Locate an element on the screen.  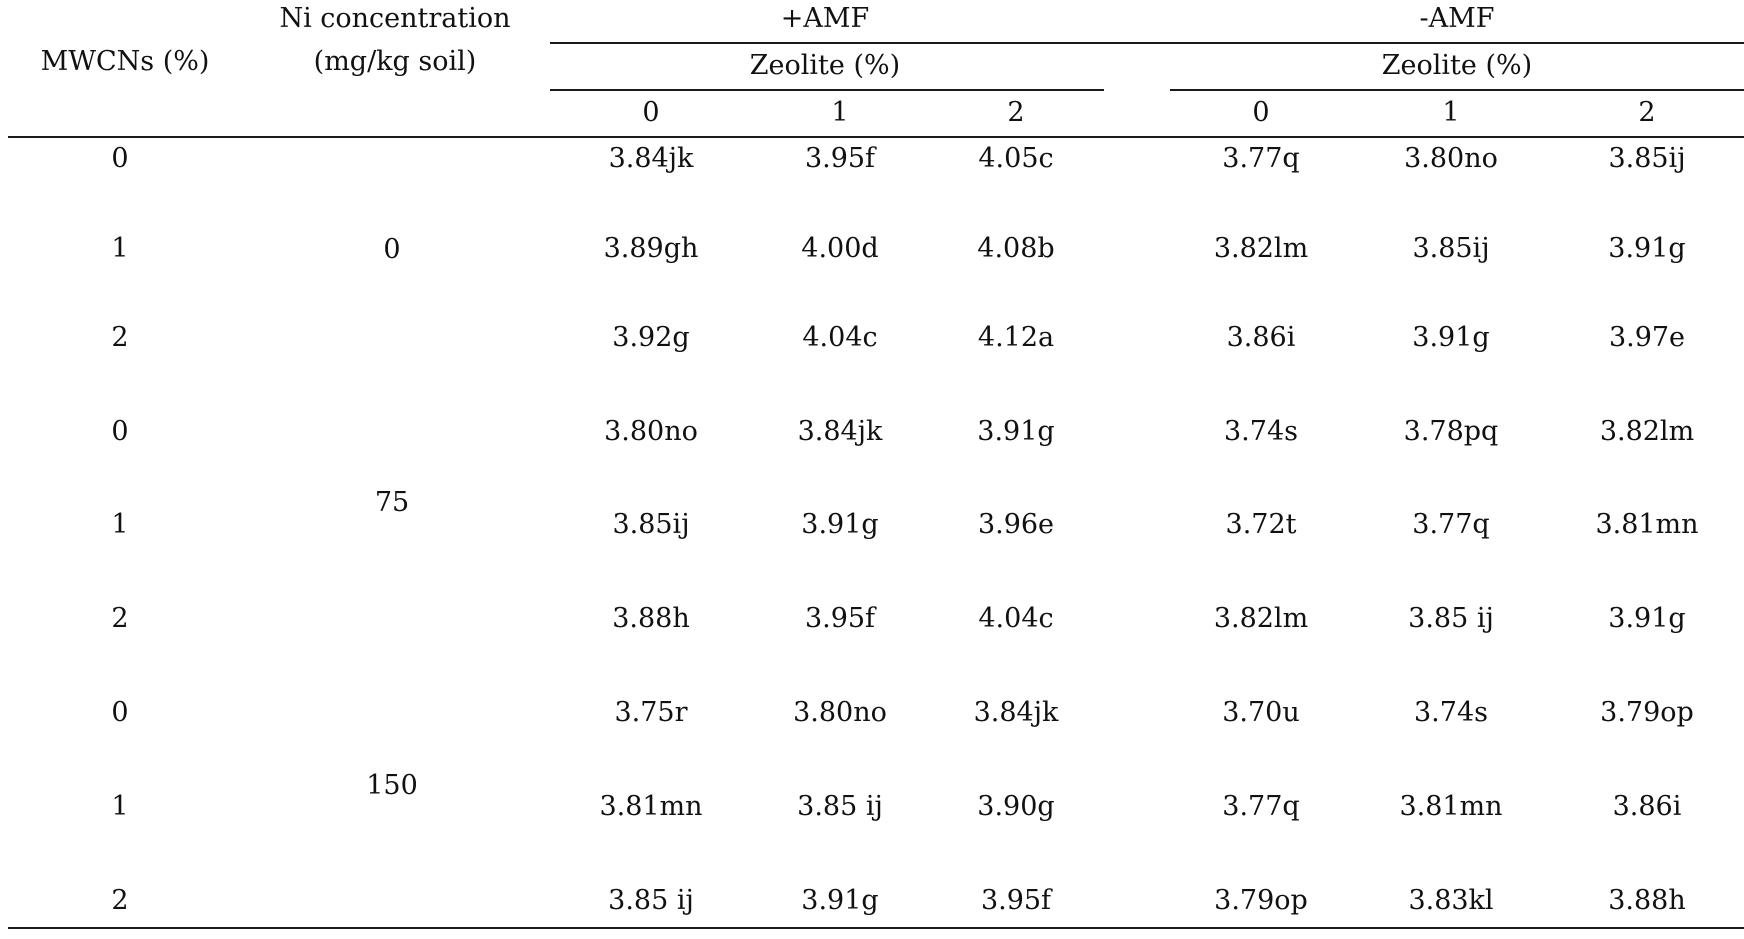
table-cell: 3.89gh is located at coordinates (651, 248).